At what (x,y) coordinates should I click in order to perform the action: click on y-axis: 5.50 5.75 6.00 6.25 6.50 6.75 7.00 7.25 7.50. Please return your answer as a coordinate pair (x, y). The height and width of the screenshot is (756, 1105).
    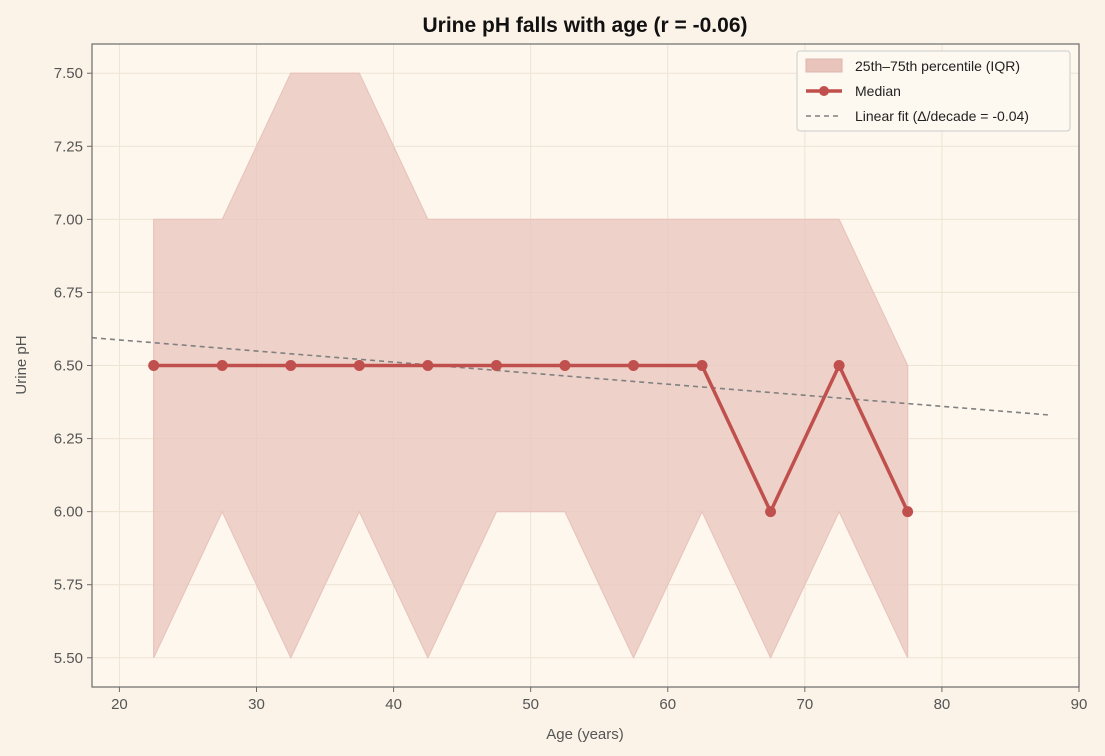
    Looking at the image, I should click on (73, 366).